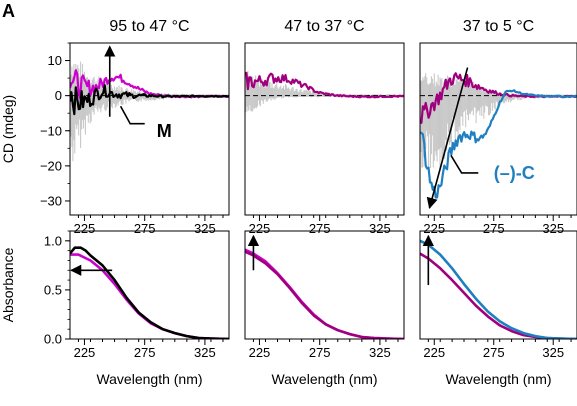 The height and width of the screenshot is (406, 577). Describe the element at coordinates (324, 26) in the screenshot. I see `chart-title: 47 to 37 °C` at that location.